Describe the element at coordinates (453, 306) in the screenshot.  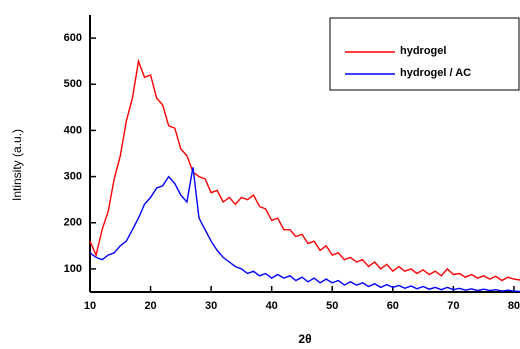
I see `x-tick-label: 70` at that location.